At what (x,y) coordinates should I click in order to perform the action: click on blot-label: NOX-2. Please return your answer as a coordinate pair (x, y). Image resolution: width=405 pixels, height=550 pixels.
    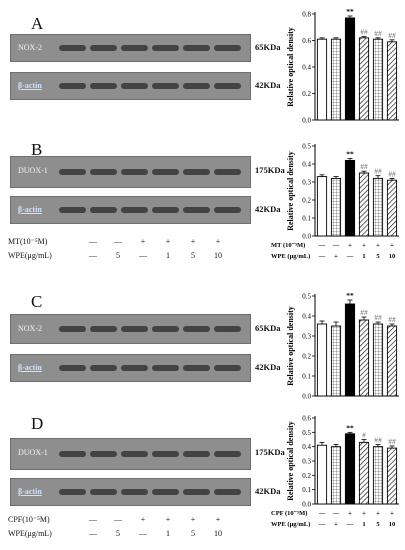
    Looking at the image, I should click on (30, 47).